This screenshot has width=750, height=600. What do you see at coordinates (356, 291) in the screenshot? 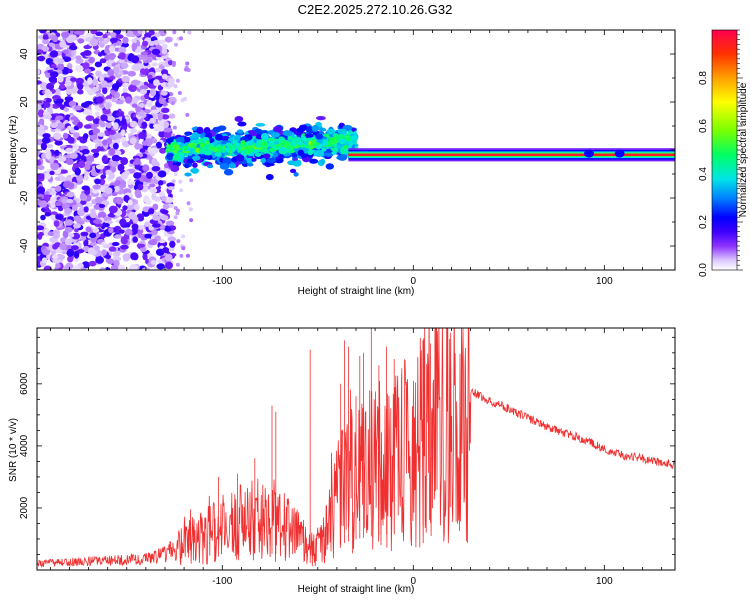
I see `spectrogram-xlabel: Height of straight line (km)` at bounding box center [356, 291].